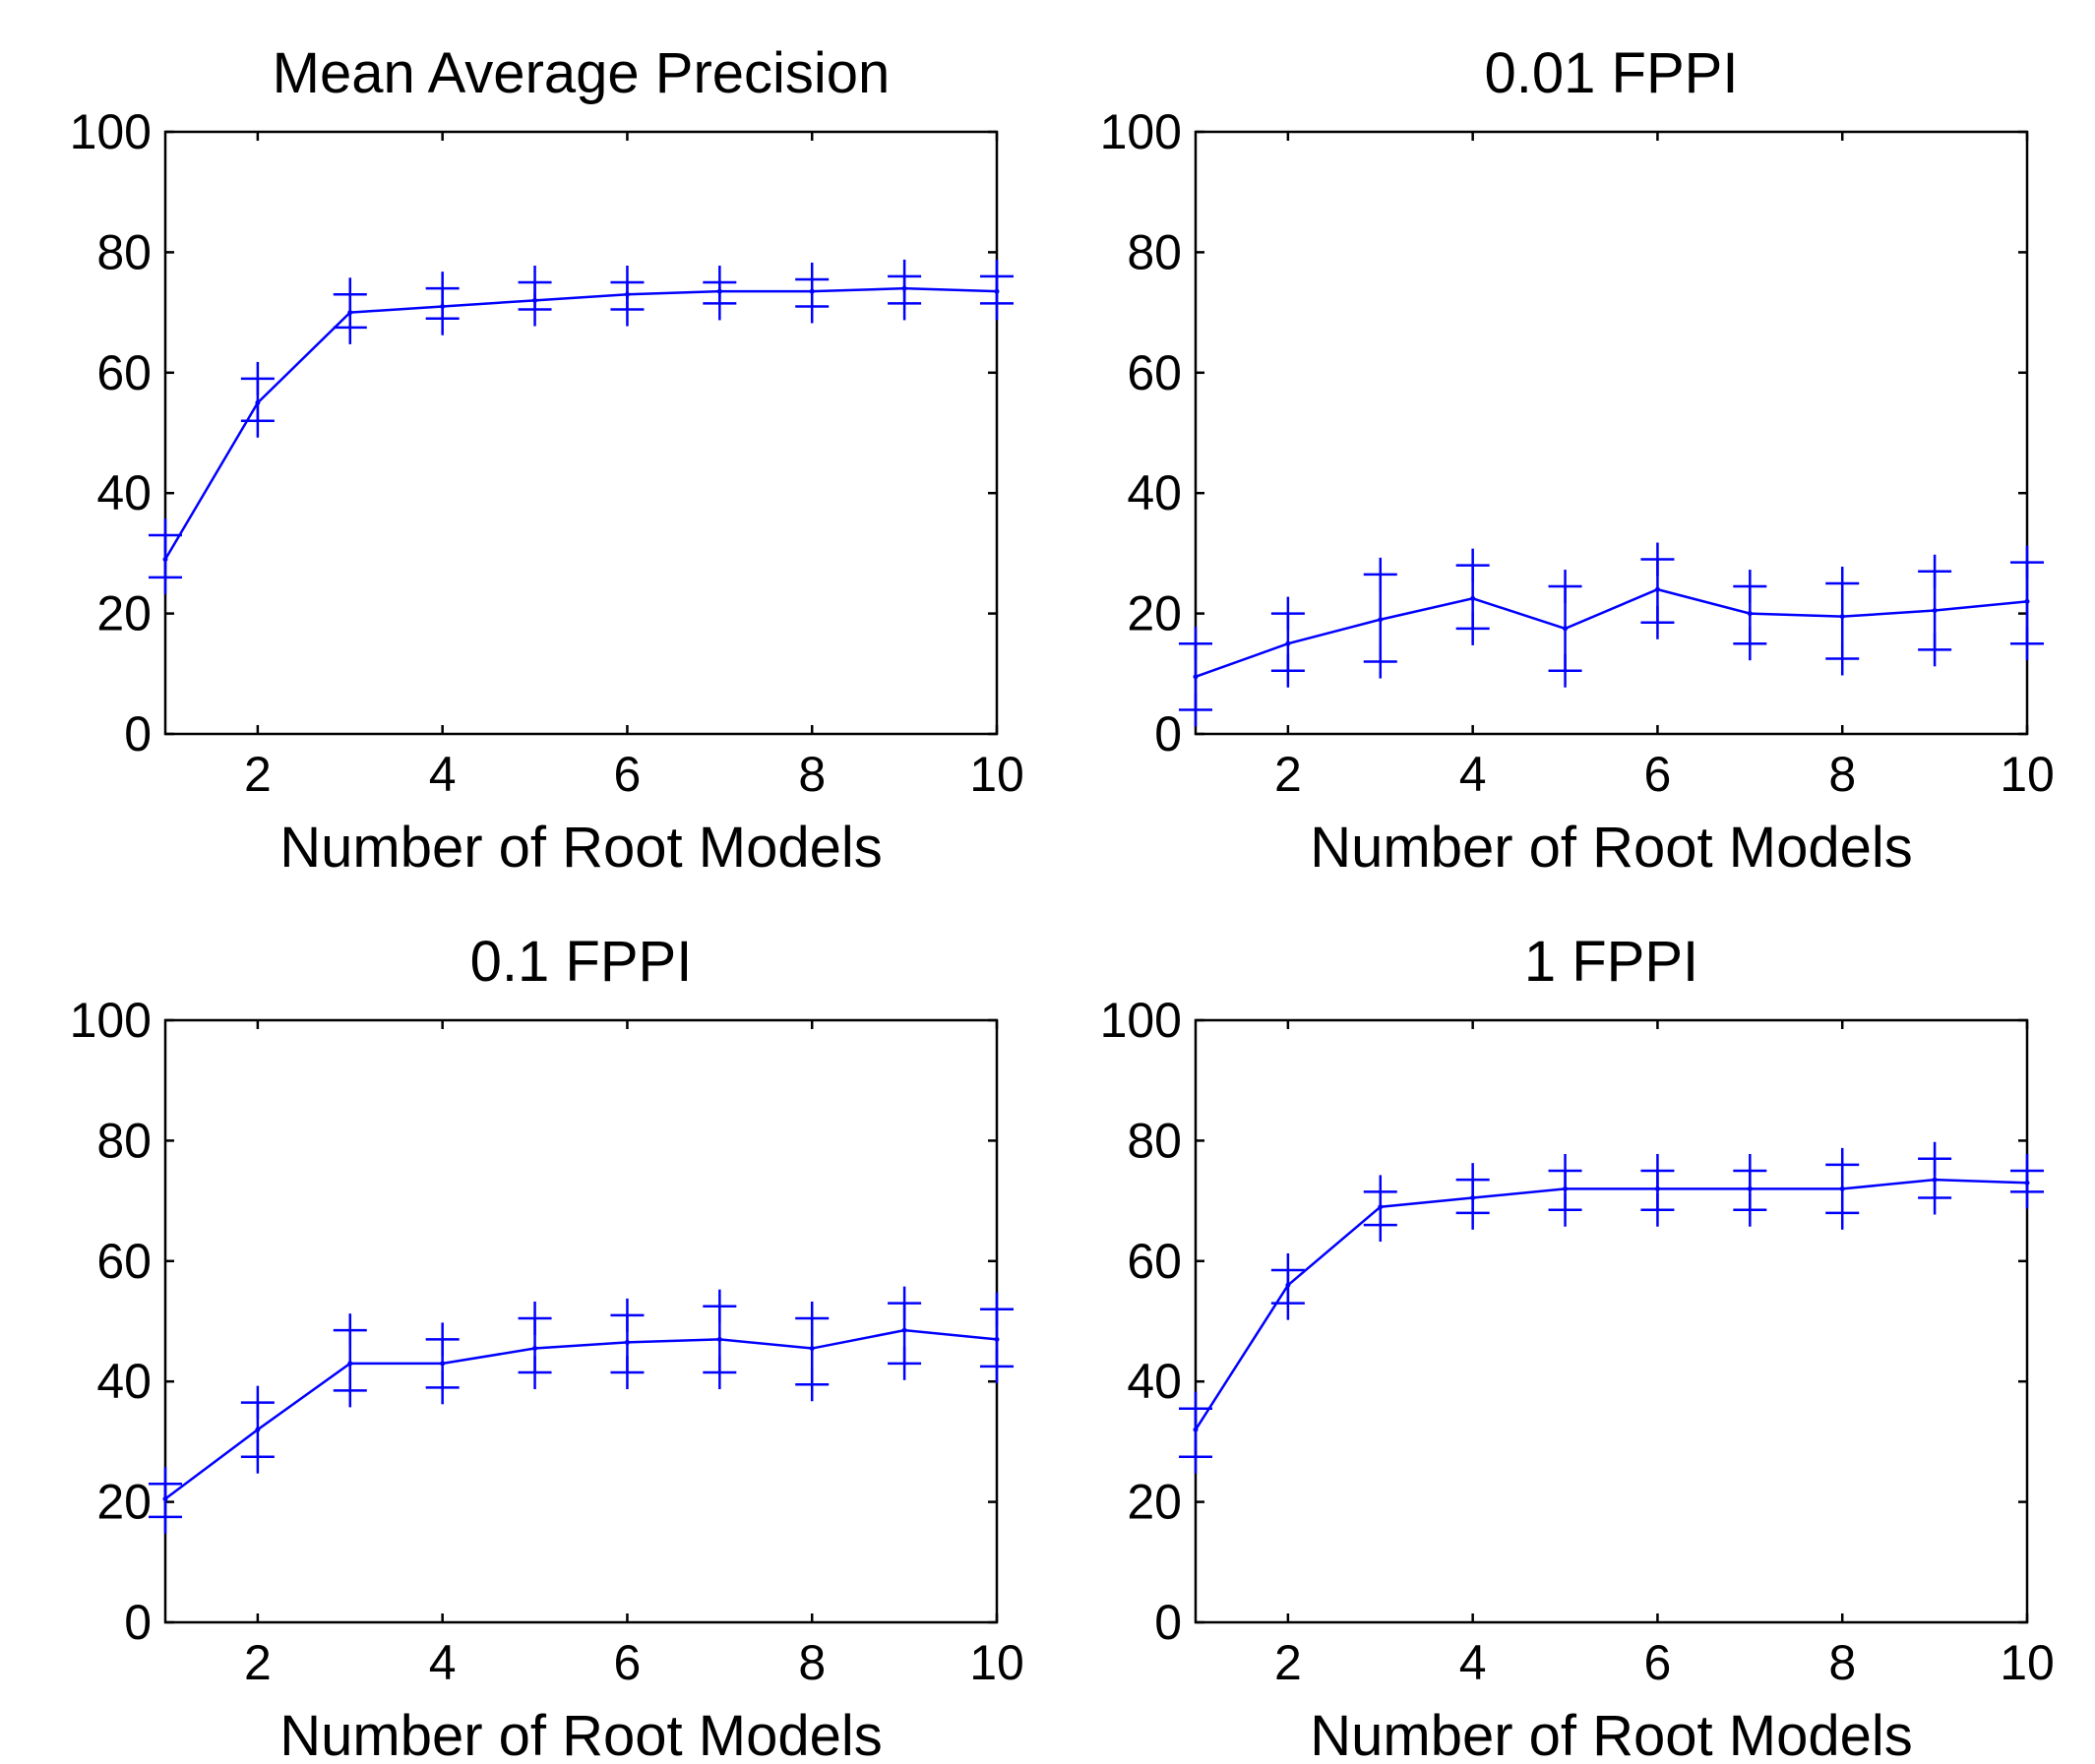 Image resolution: width=2095 pixels, height=1764 pixels. What do you see at coordinates (1611, 962) in the screenshot?
I see `chart-title: 1 FPPI` at bounding box center [1611, 962].